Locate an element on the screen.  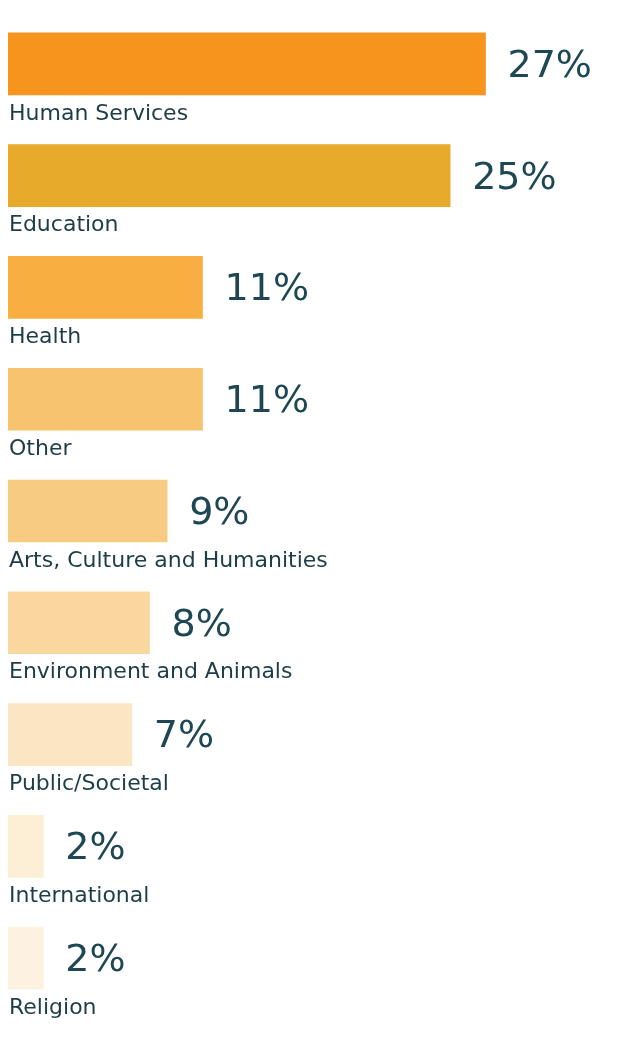
y-tick-label: Other is located at coordinates (41, 447).